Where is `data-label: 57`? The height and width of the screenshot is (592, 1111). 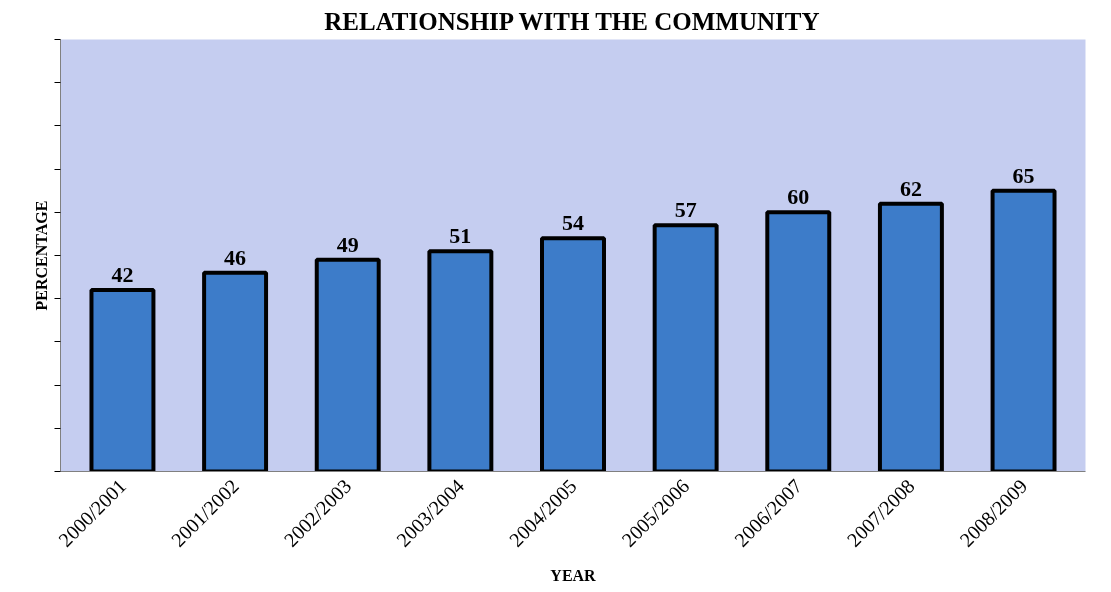
data-label: 57 is located at coordinates (685, 210).